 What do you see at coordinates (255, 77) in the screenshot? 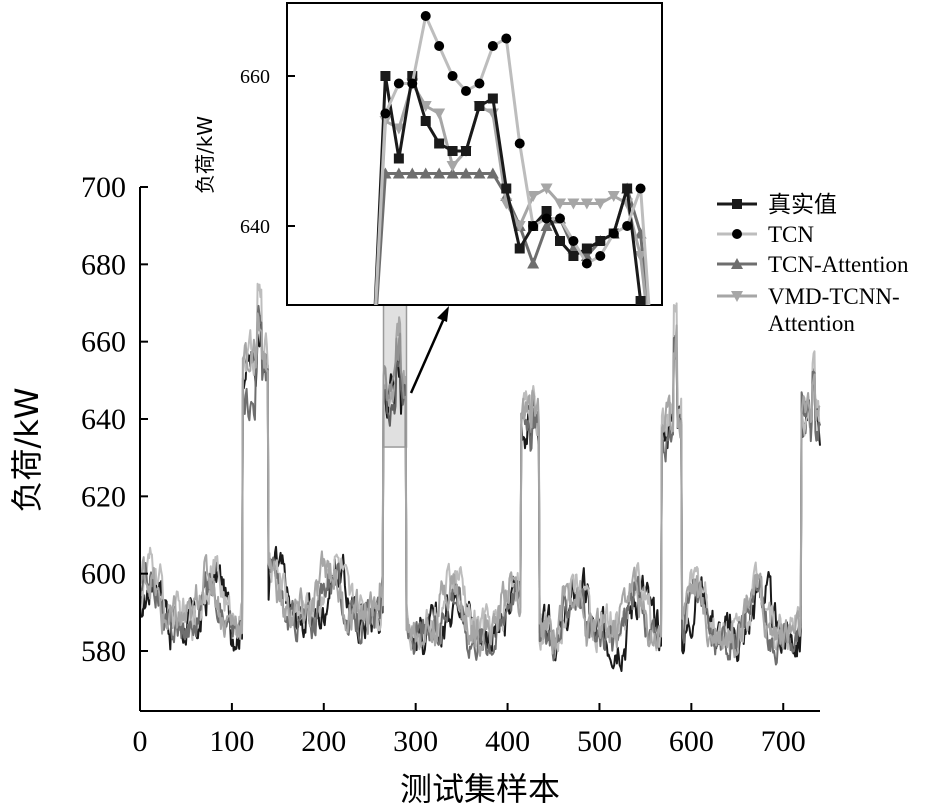
I see `inset-y-tick-label: 660` at bounding box center [255, 77].